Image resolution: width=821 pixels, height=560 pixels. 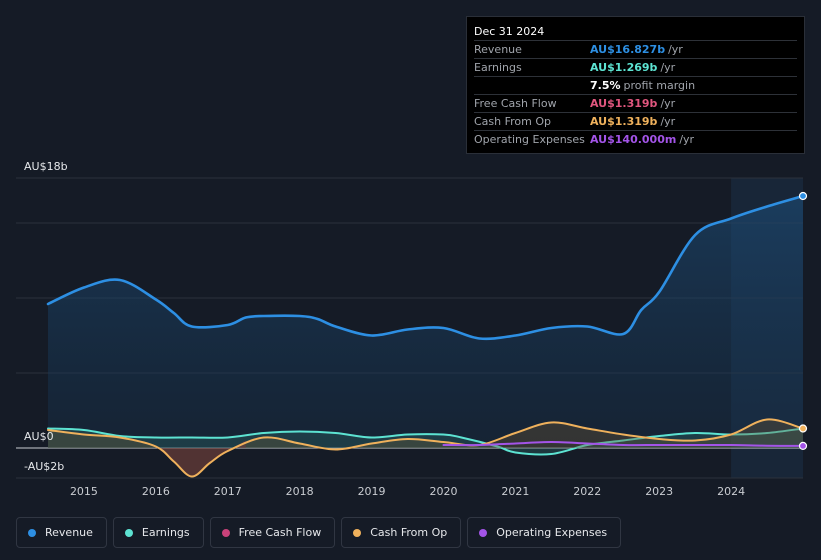 I want to click on tooltip-value: AU$1.269b, so click(x=624, y=67).